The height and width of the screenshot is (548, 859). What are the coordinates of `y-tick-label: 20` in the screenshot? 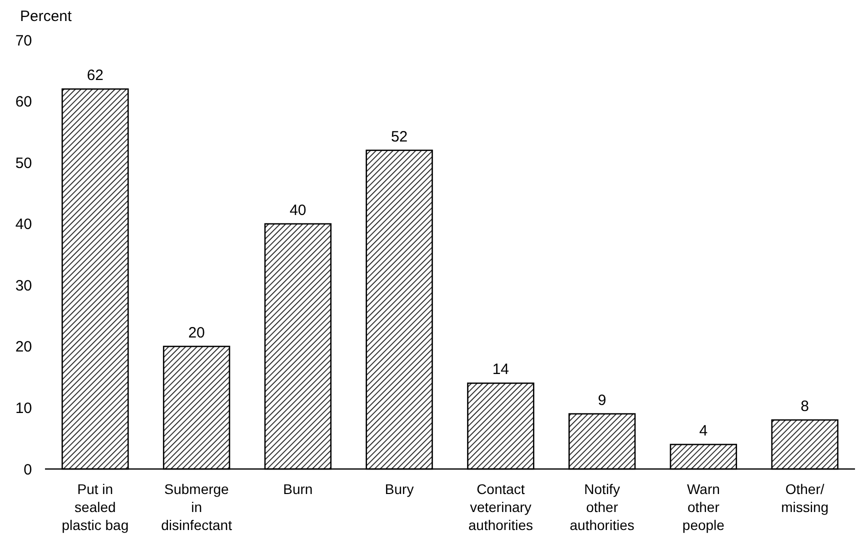 It's located at (23, 347).